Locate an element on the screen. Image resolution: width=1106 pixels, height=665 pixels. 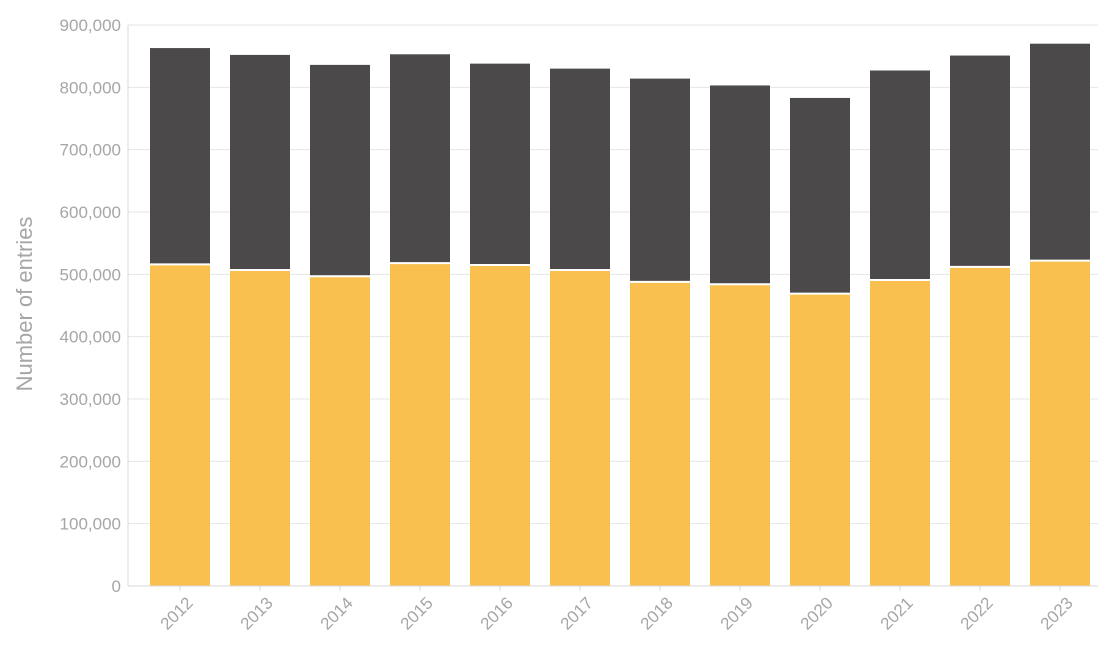
x-tick-label: 2014 is located at coordinates (337, 613).